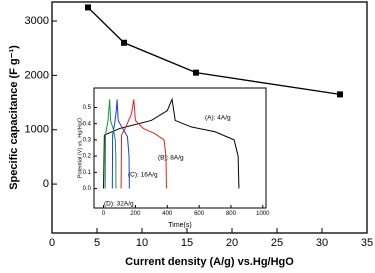  What do you see at coordinates (97, 243) in the screenshot?
I see `x-tick-label: 5` at bounding box center [97, 243].